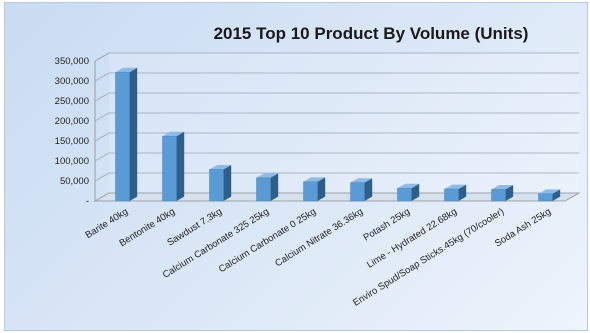  Describe the element at coordinates (72, 121) in the screenshot. I see `y-tick-label: 200,000` at that location.